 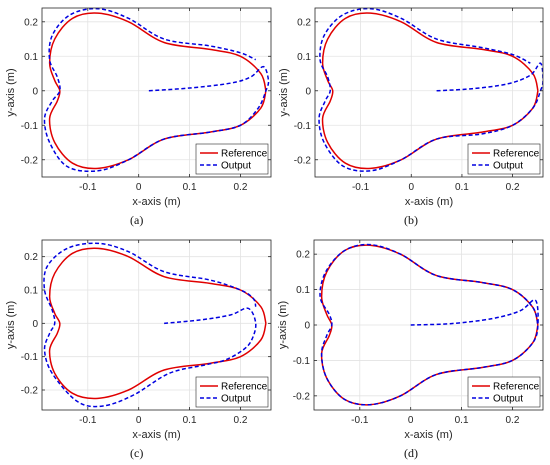 I want to click on caption-d: (d), so click(x=411, y=453).